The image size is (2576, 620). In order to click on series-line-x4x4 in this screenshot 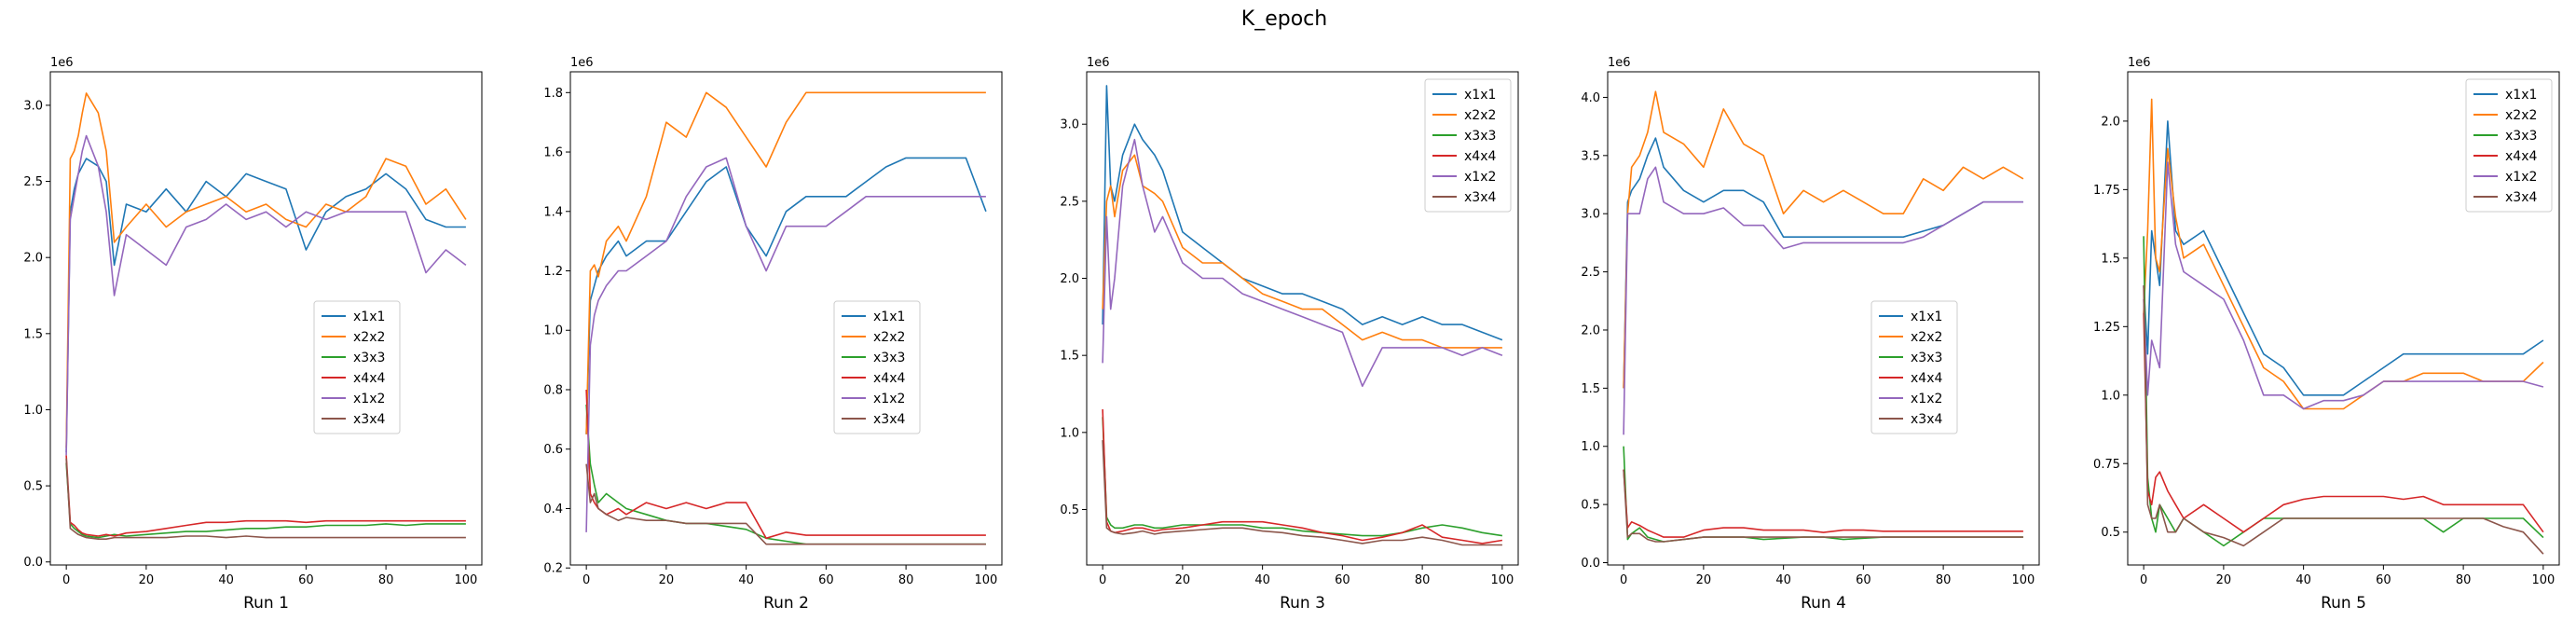, I will do `click(265, 496)`.